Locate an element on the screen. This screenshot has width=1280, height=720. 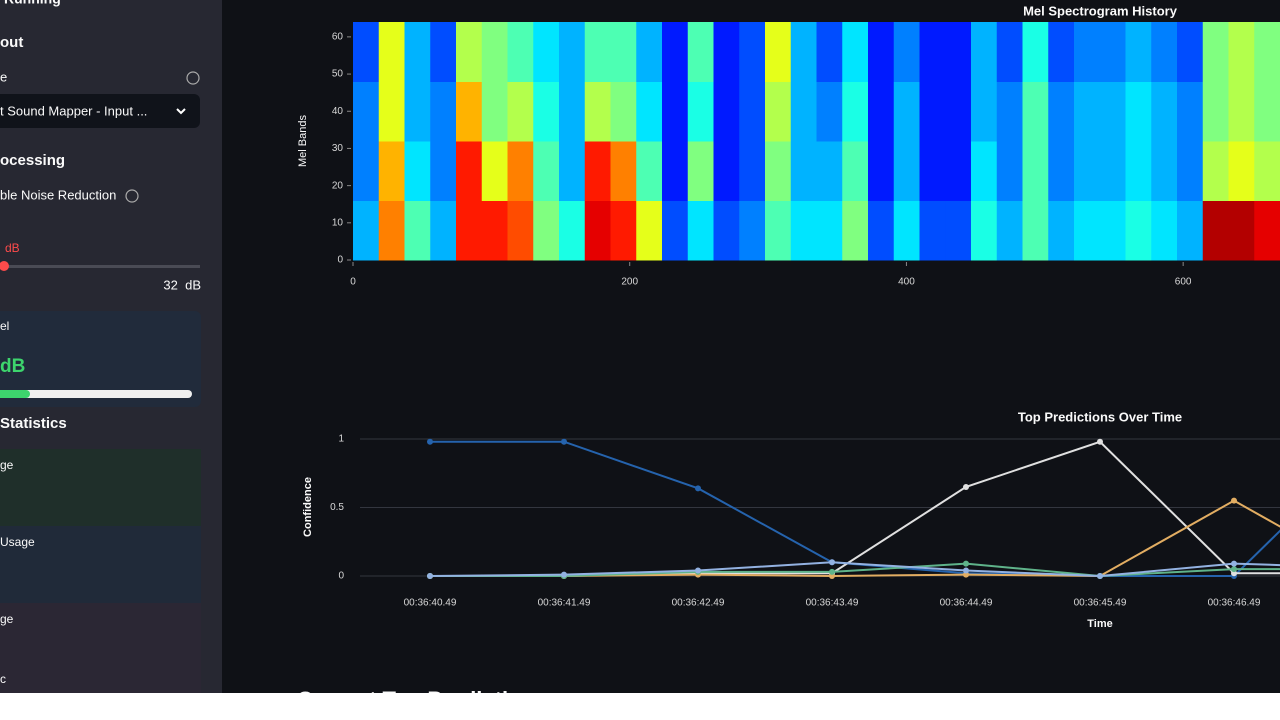
level-card is located at coordinates (100, 359).